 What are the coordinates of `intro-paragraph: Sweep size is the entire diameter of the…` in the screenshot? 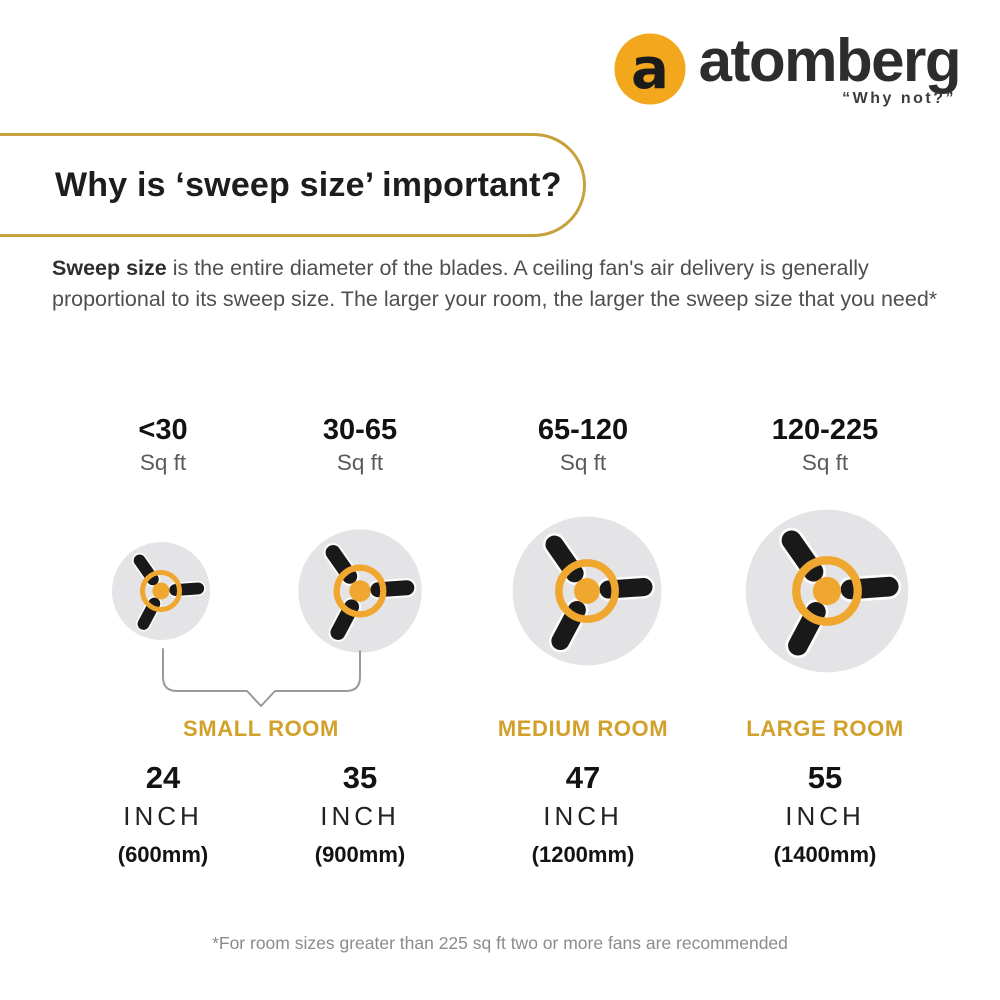 It's located at (502, 284).